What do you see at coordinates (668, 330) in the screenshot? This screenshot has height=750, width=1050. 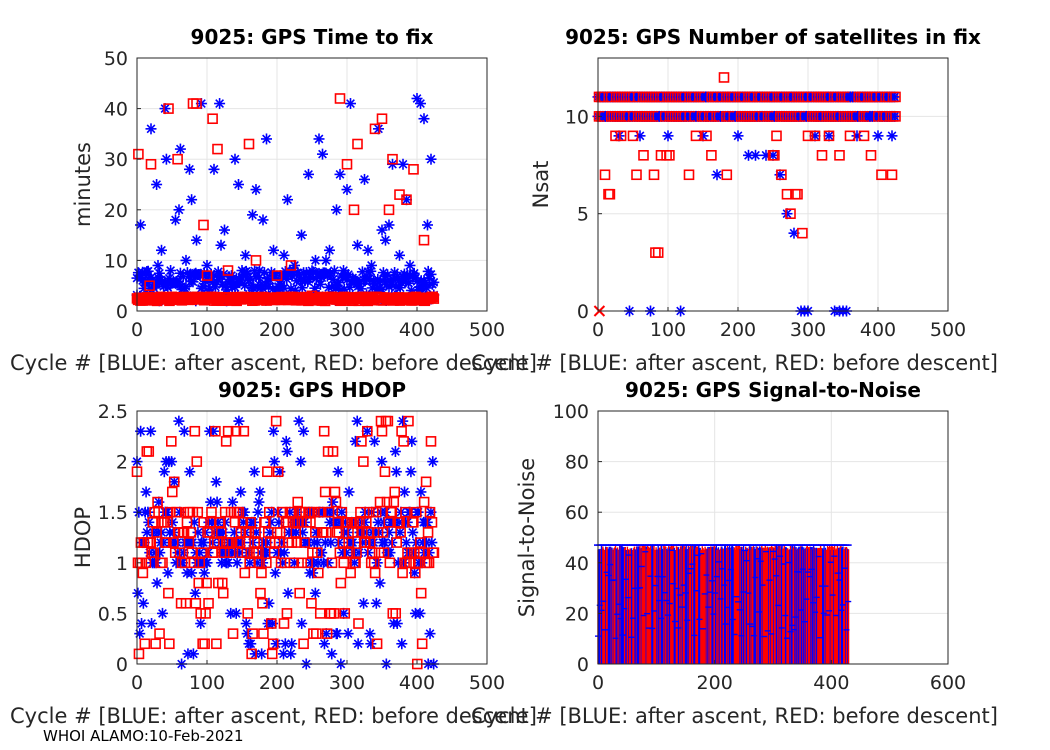 I see `x-tick-label: 100` at bounding box center [668, 330].